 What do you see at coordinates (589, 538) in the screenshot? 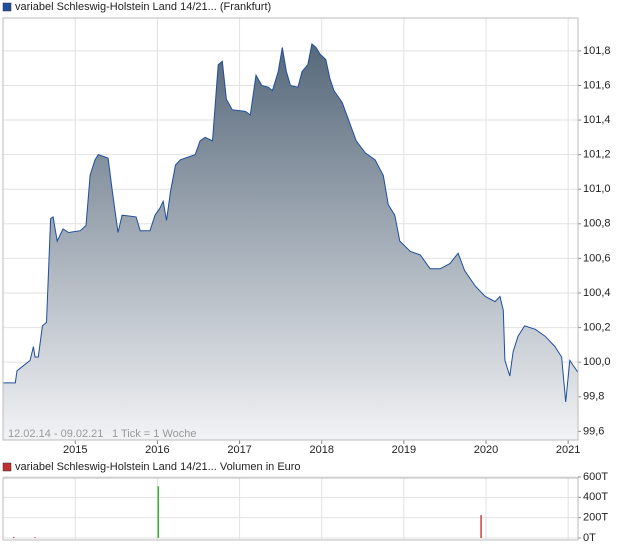
I see `y-tick-label: 0T` at bounding box center [589, 538].